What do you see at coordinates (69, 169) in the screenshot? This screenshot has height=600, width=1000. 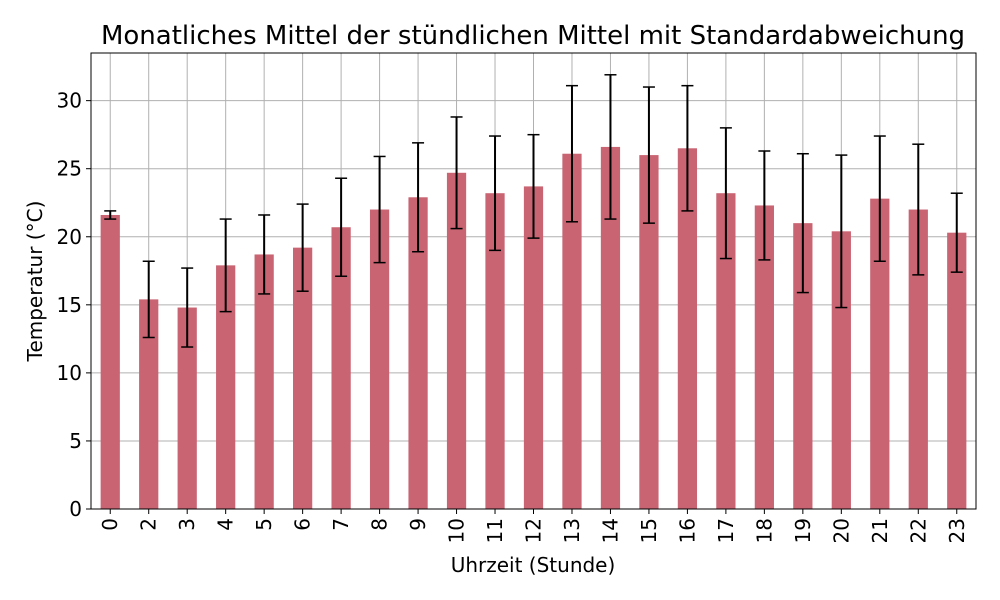 I see `y-tick-label: 25` at bounding box center [69, 169].